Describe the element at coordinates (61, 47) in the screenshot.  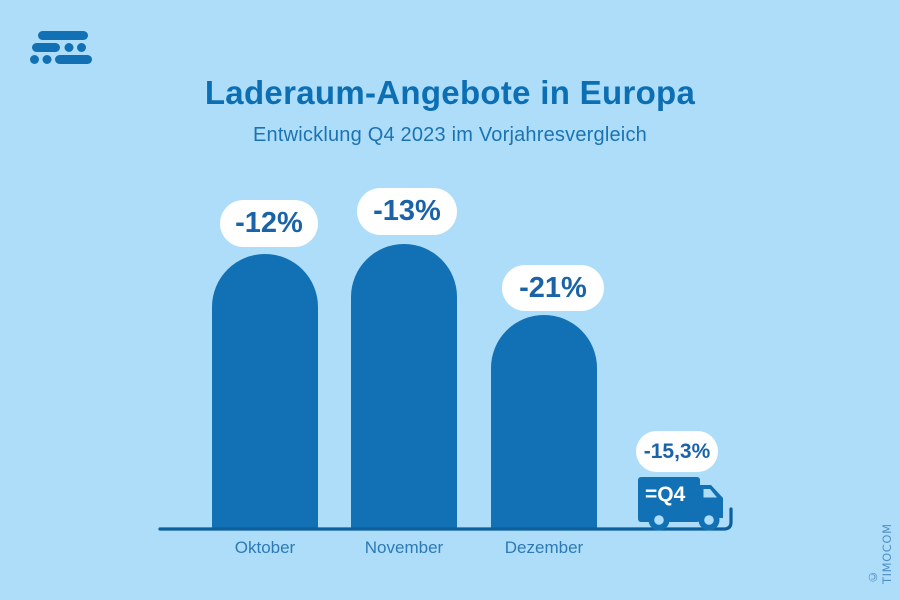
I see `timocom-logo-icon` at that location.